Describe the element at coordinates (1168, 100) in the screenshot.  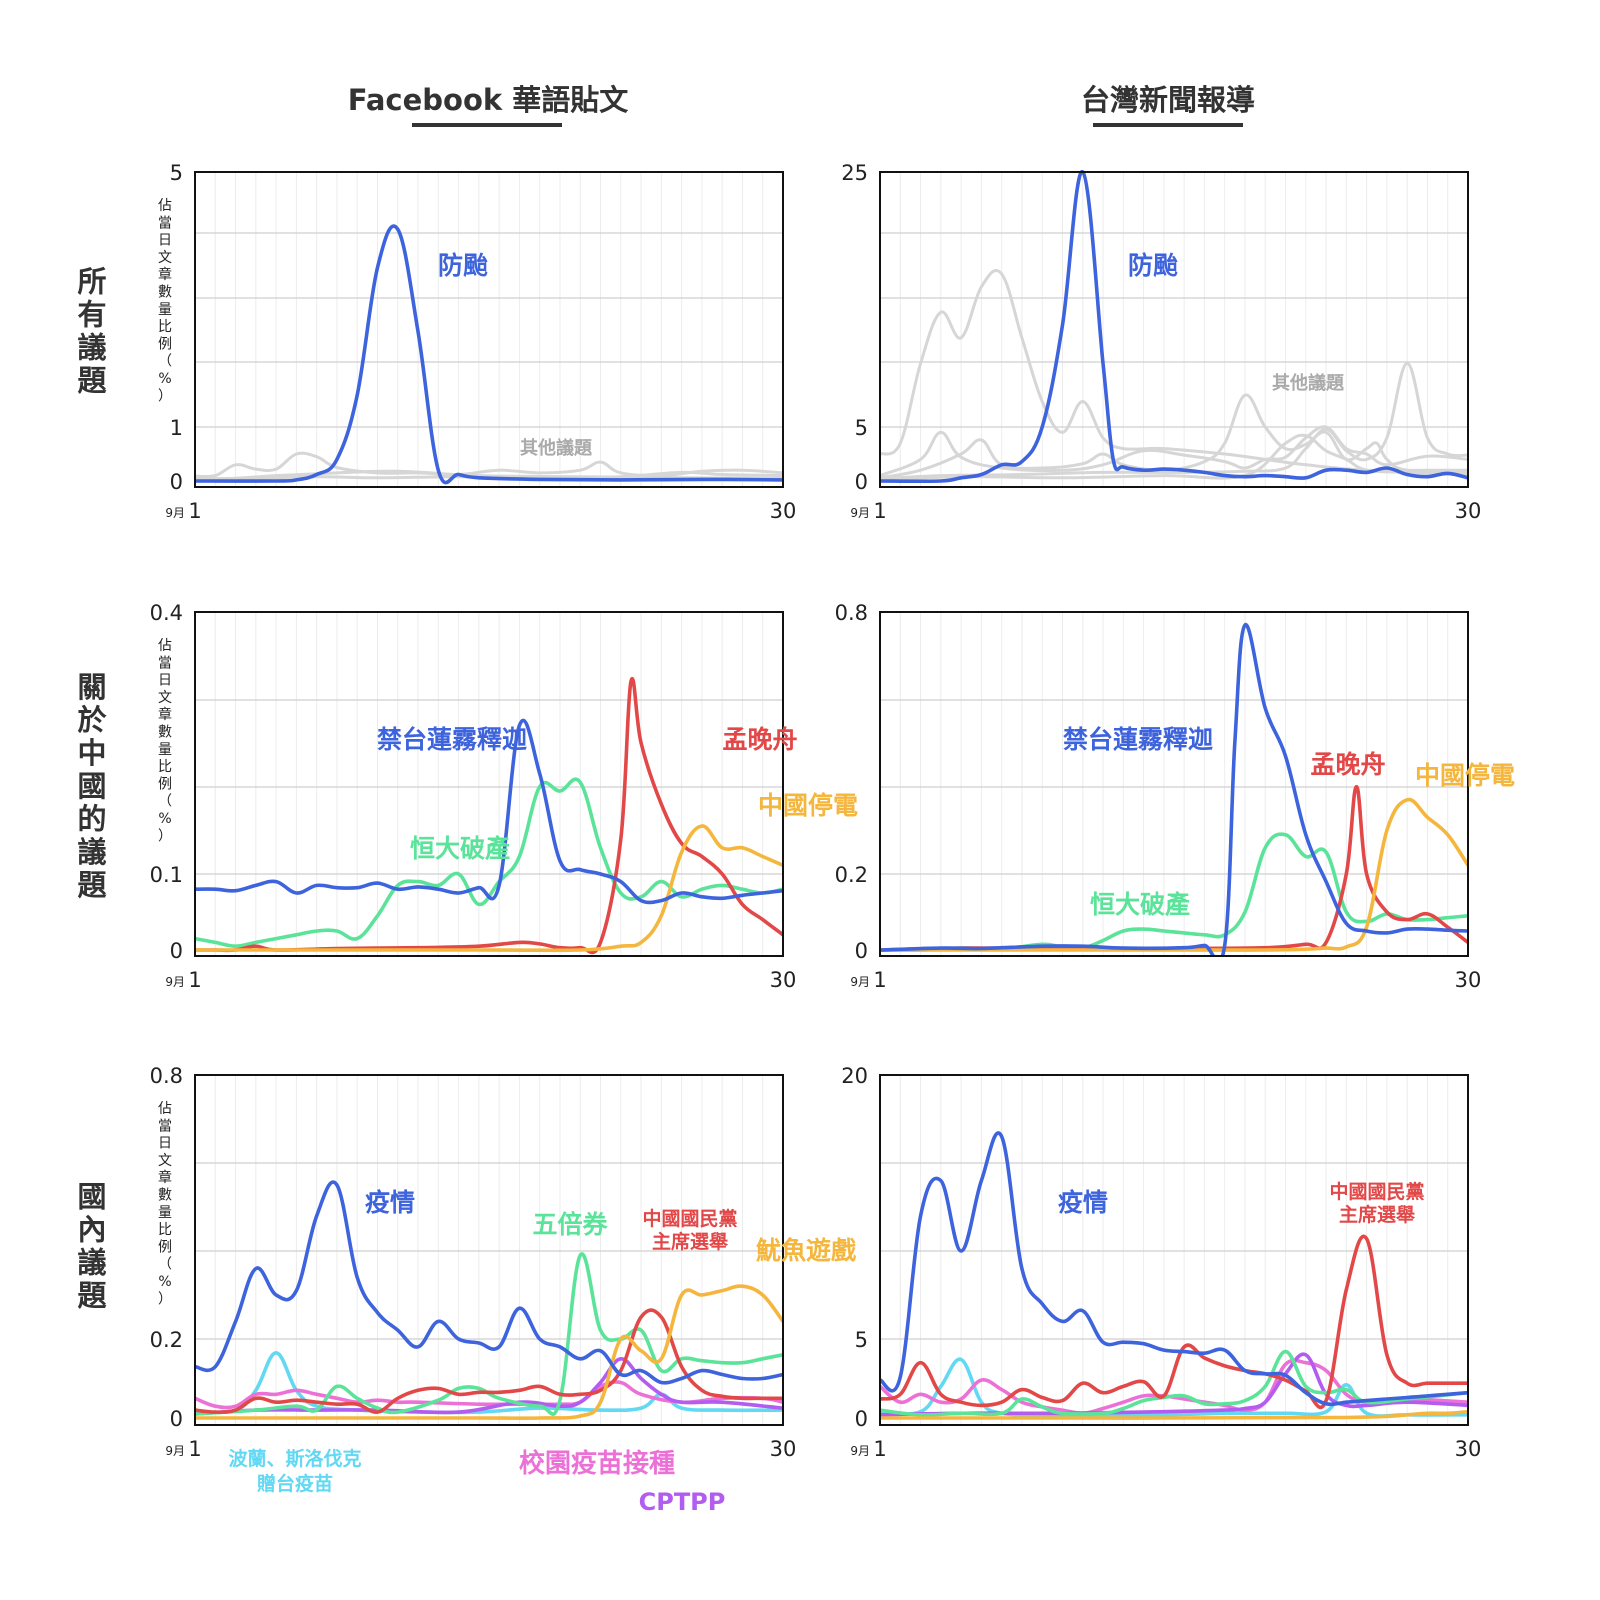
I see `header-news: 台灣新聞報導` at that location.